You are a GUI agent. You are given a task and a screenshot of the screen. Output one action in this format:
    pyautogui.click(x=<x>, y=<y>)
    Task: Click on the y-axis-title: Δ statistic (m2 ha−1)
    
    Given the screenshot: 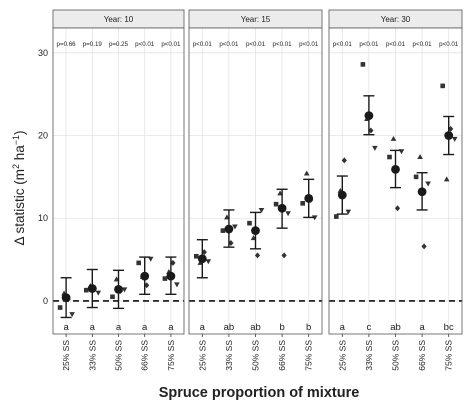 What is the action you would take?
    pyautogui.click(x=19, y=187)
    